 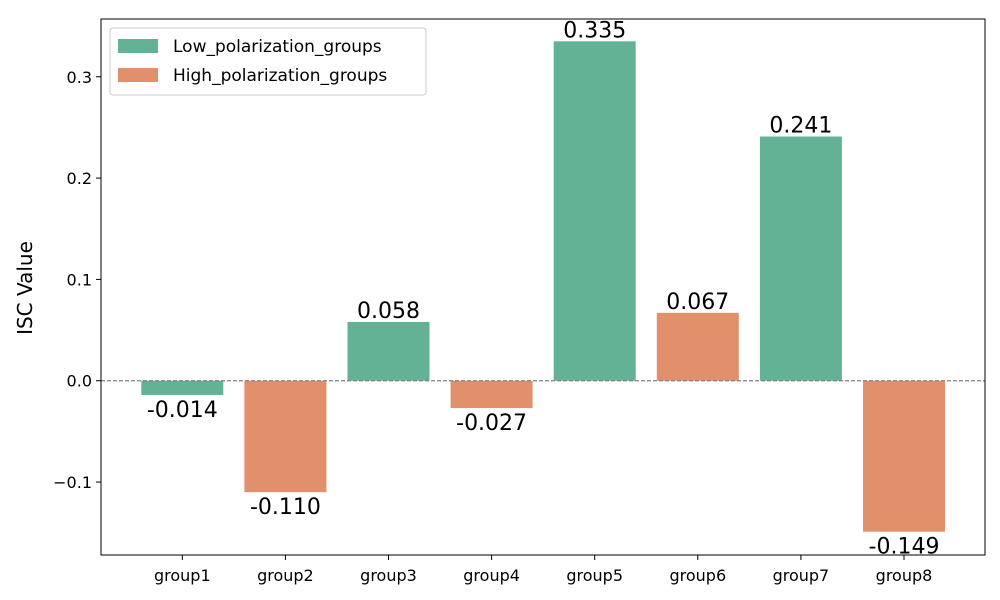 I want to click on legend-swatch-Low_polarization_groups, so click(x=138, y=46).